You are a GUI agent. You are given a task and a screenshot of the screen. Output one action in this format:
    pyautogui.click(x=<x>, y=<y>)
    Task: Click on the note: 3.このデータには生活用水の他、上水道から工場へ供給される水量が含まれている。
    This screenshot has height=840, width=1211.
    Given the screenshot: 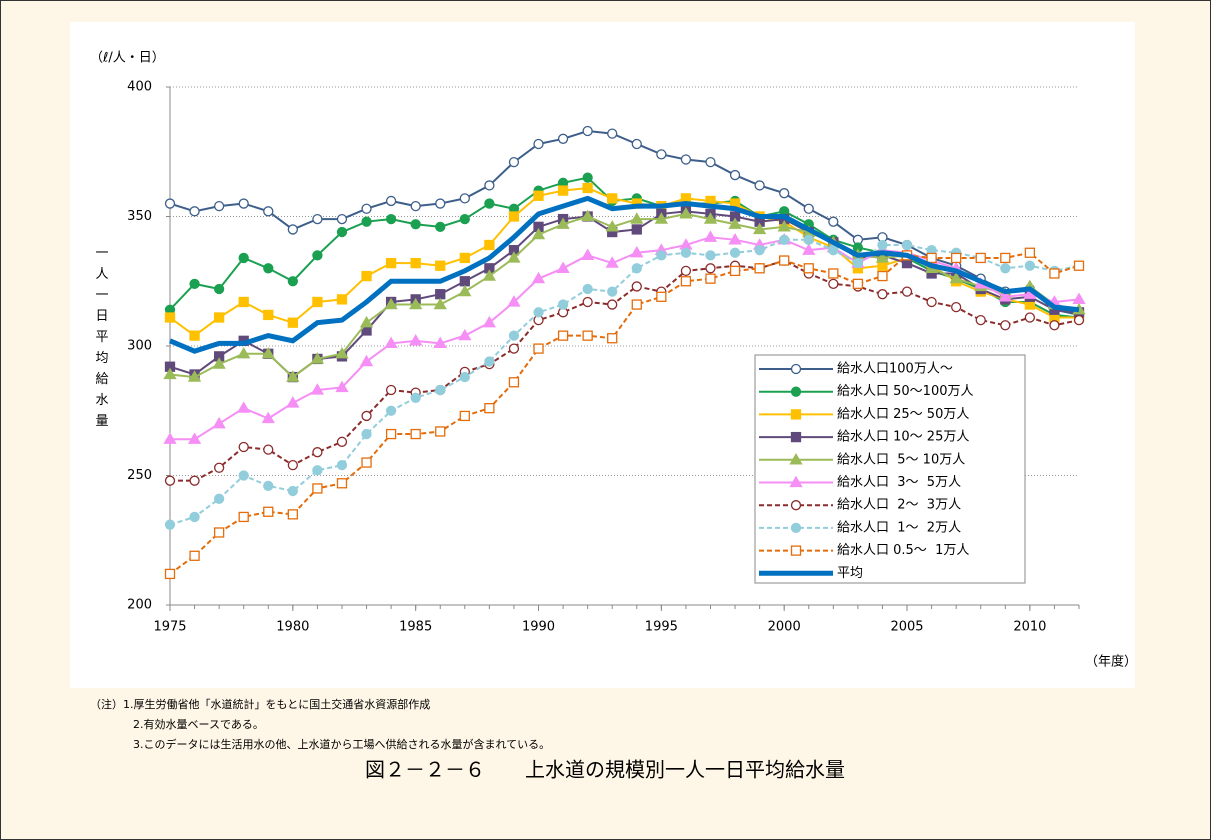 What is the action you would take?
    pyautogui.click(x=341, y=744)
    